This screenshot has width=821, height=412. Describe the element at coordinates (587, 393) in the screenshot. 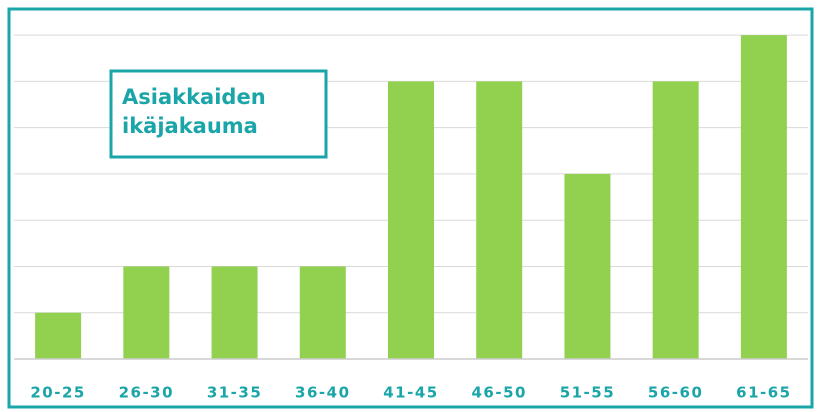

I see `x-tick-label: 51-55` at that location.